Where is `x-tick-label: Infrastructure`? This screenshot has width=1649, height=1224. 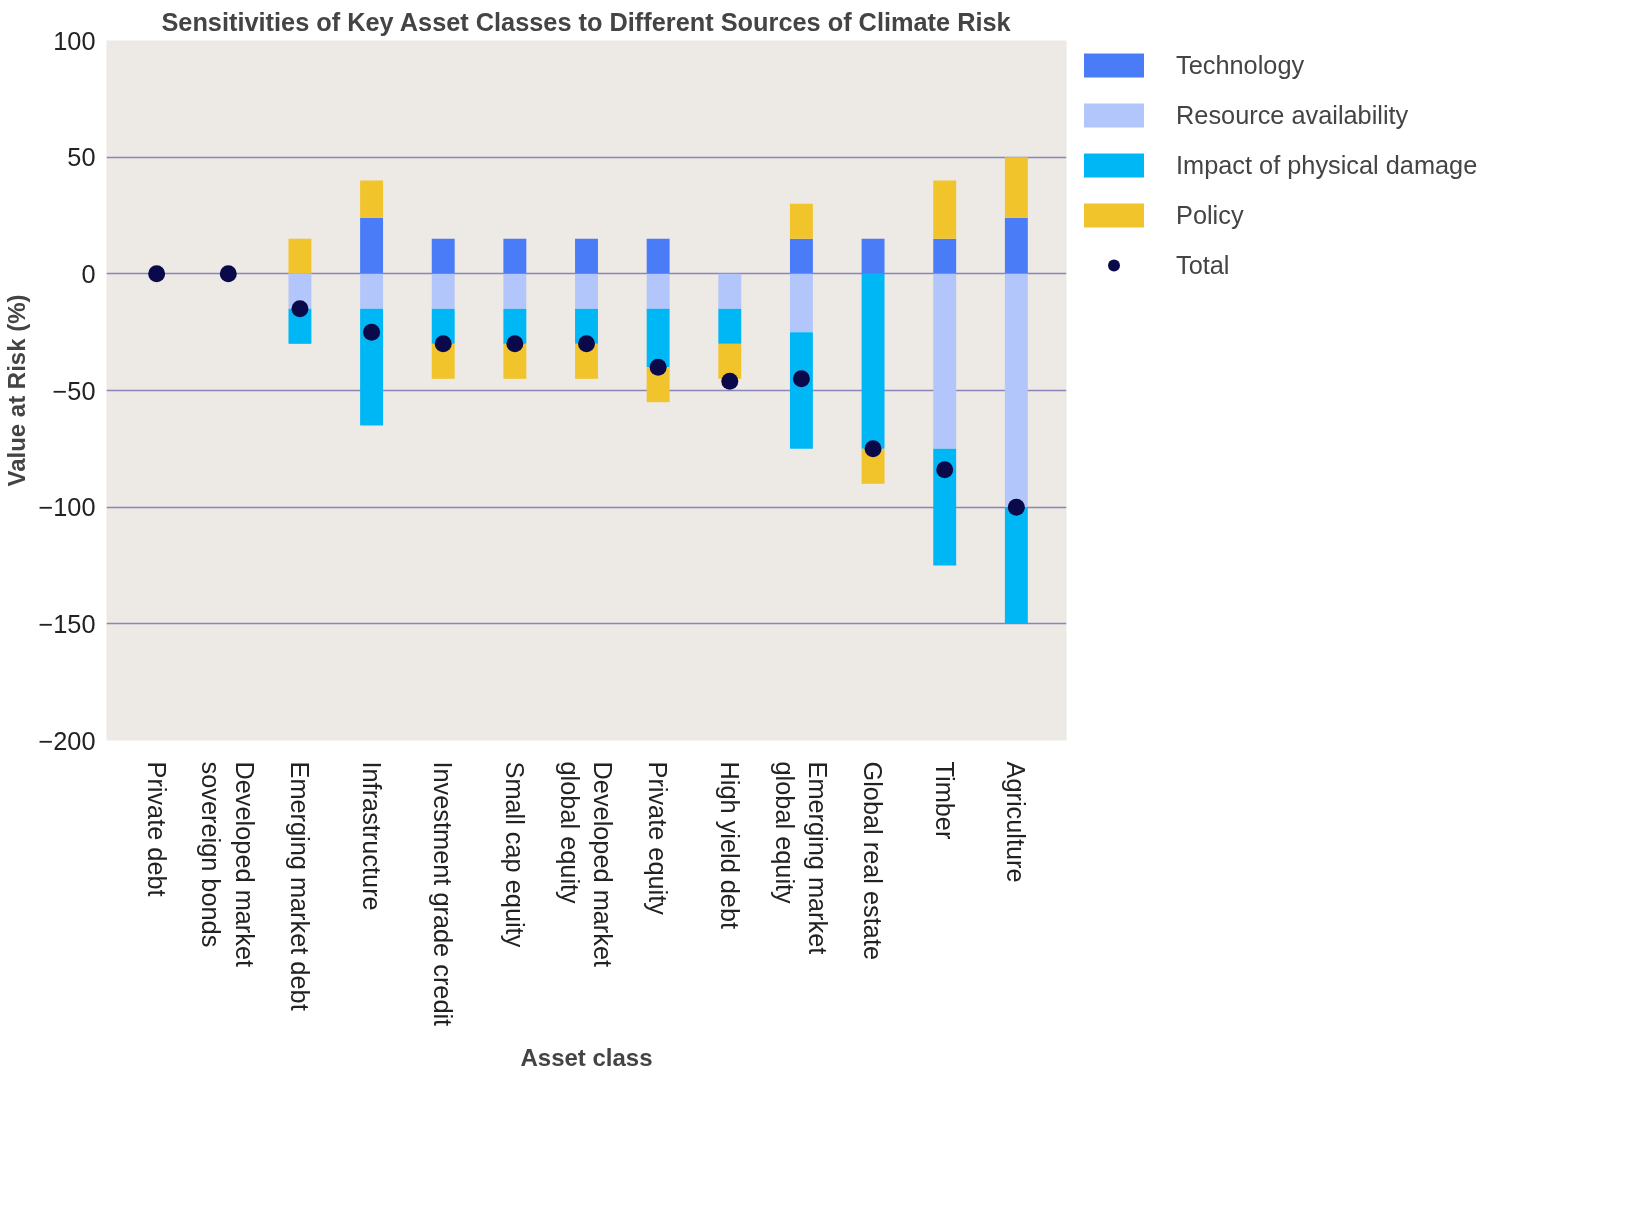 x-tick-label: Infrastructure is located at coordinates (371, 836).